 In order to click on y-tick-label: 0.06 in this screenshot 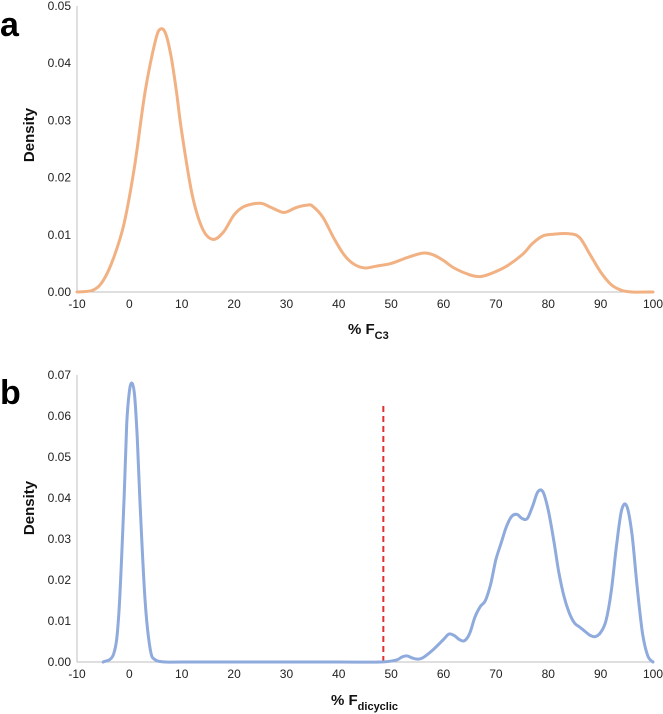, I will do `click(60, 416)`.